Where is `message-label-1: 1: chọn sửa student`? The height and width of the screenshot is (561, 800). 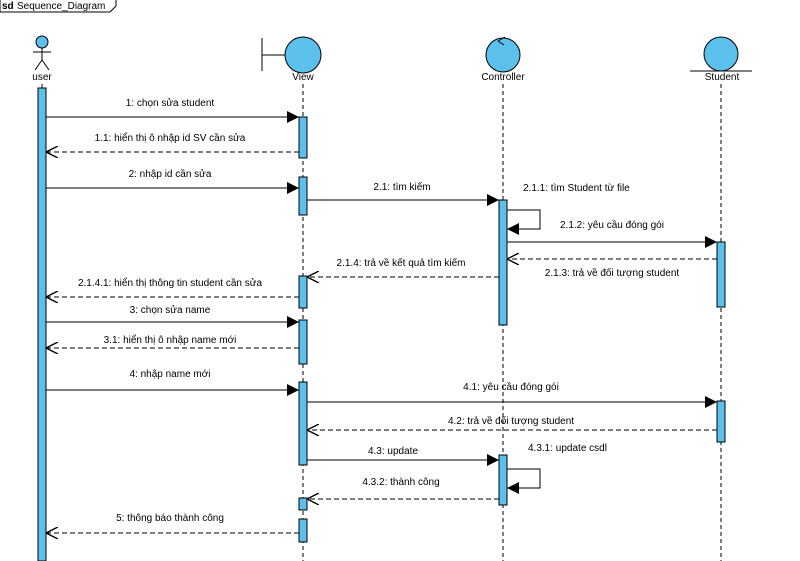 message-label-1: 1: chọn sửa student is located at coordinates (170, 103).